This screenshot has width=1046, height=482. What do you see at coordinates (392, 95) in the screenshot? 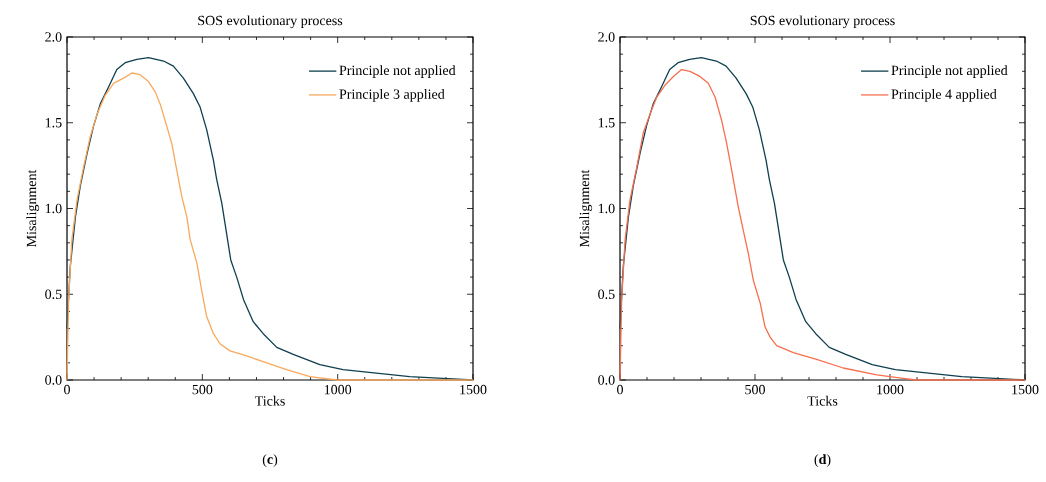
I see `legend-label: Principle 3 applied` at bounding box center [392, 95].